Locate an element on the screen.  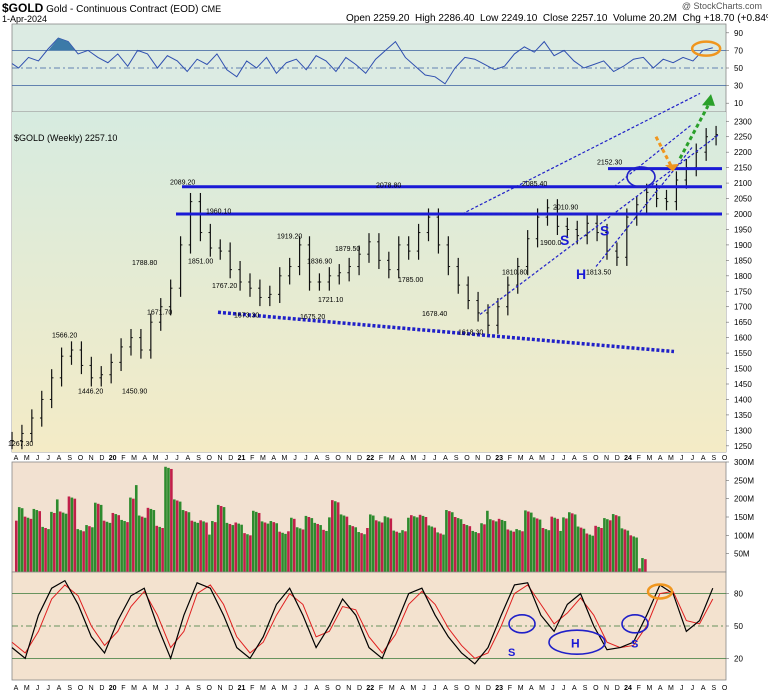
stochastic-d-line is located at coordinates (362, 621).